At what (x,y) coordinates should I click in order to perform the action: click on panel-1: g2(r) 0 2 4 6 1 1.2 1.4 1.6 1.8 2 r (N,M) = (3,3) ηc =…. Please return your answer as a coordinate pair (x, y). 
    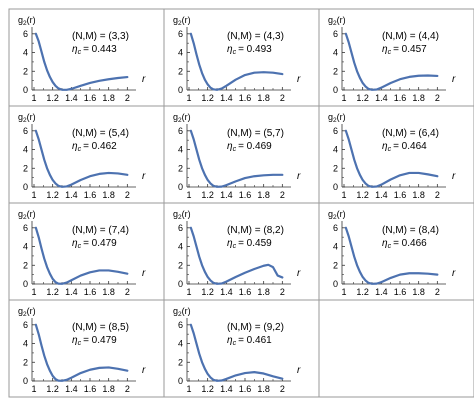
    Looking at the image, I should click on (82, 59).